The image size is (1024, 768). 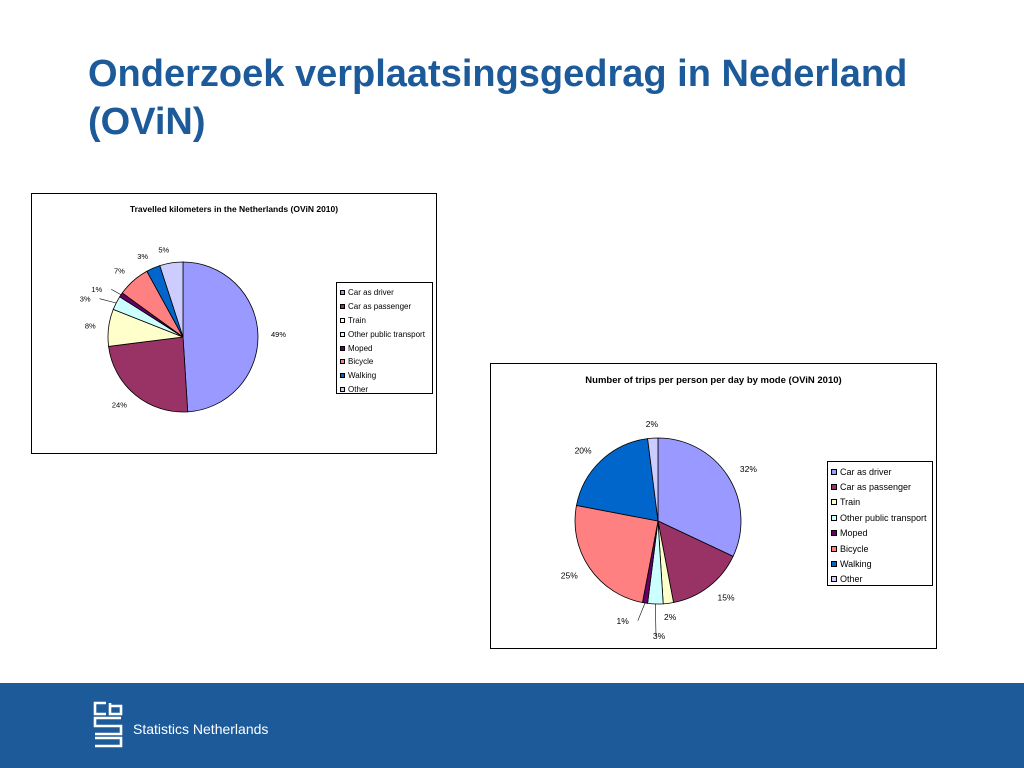 I want to click on data-label-train: 8%, so click(x=90, y=326).